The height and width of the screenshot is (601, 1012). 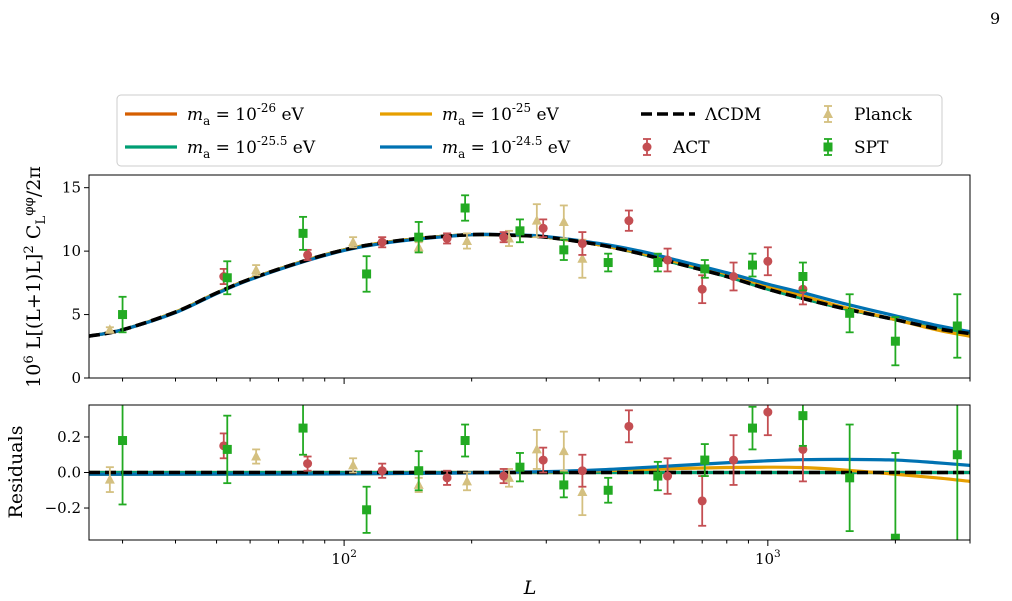 What do you see at coordinates (768, 558) in the screenshot?
I see `x-tick-label: 103​` at bounding box center [768, 558].